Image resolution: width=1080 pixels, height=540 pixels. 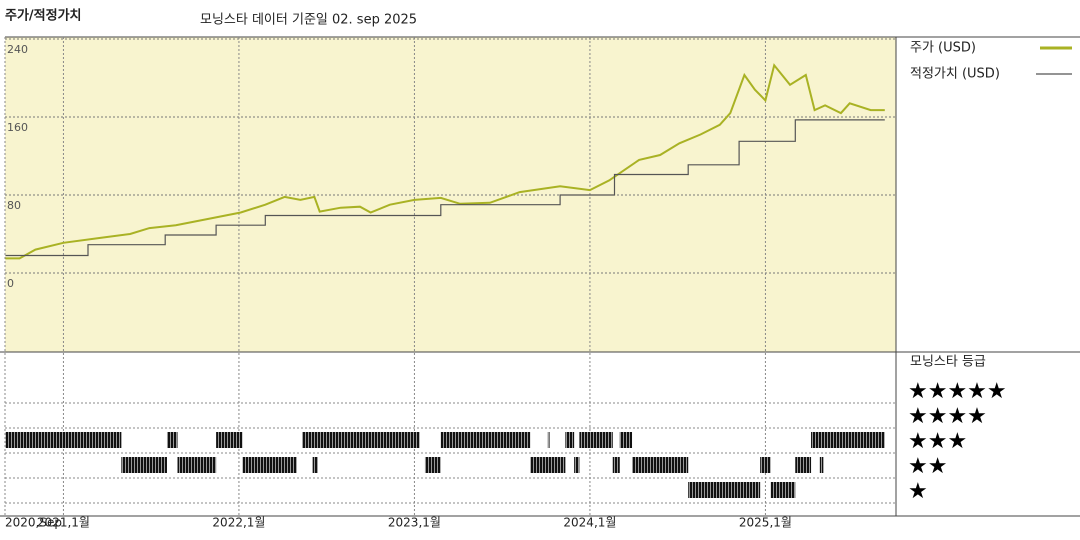 What do you see at coordinates (17, 127) in the screenshot?
I see `y-tick-label: 160` at bounding box center [17, 127].